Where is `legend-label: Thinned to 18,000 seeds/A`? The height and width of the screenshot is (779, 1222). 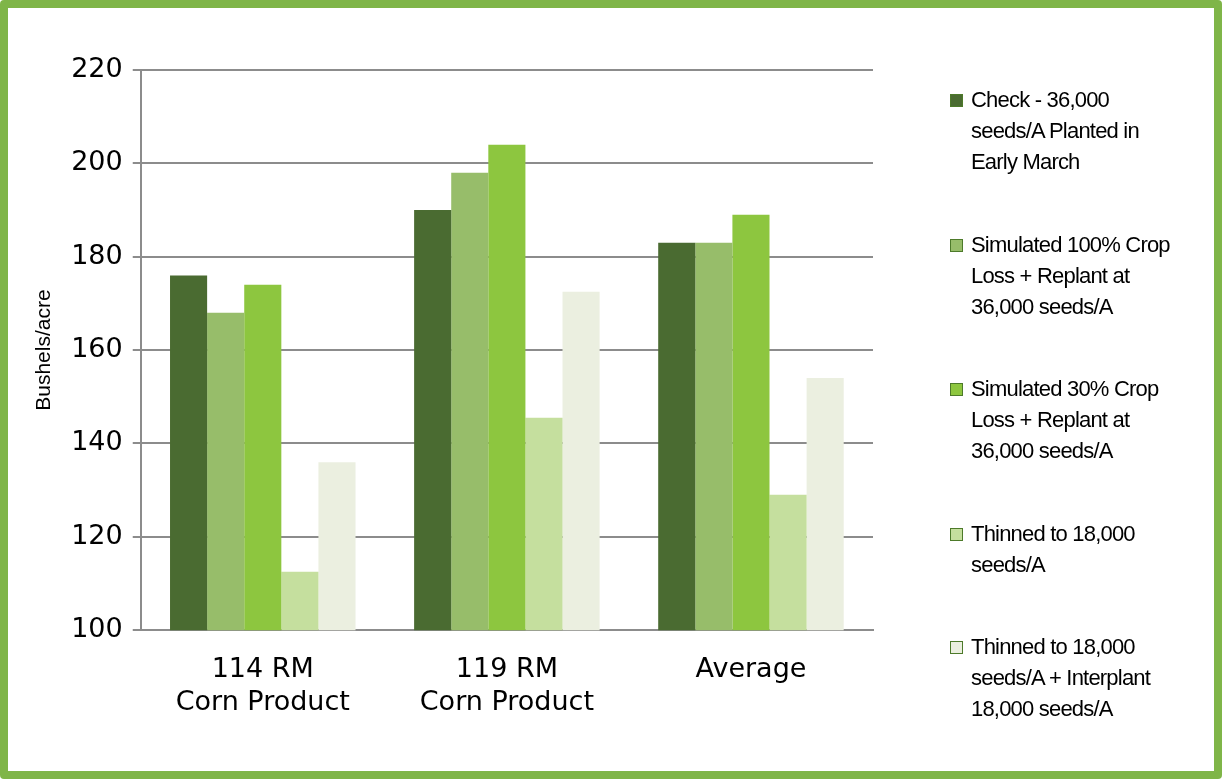
legend-label: Thinned to 18,000 seeds/A is located at coordinates (1053, 549).